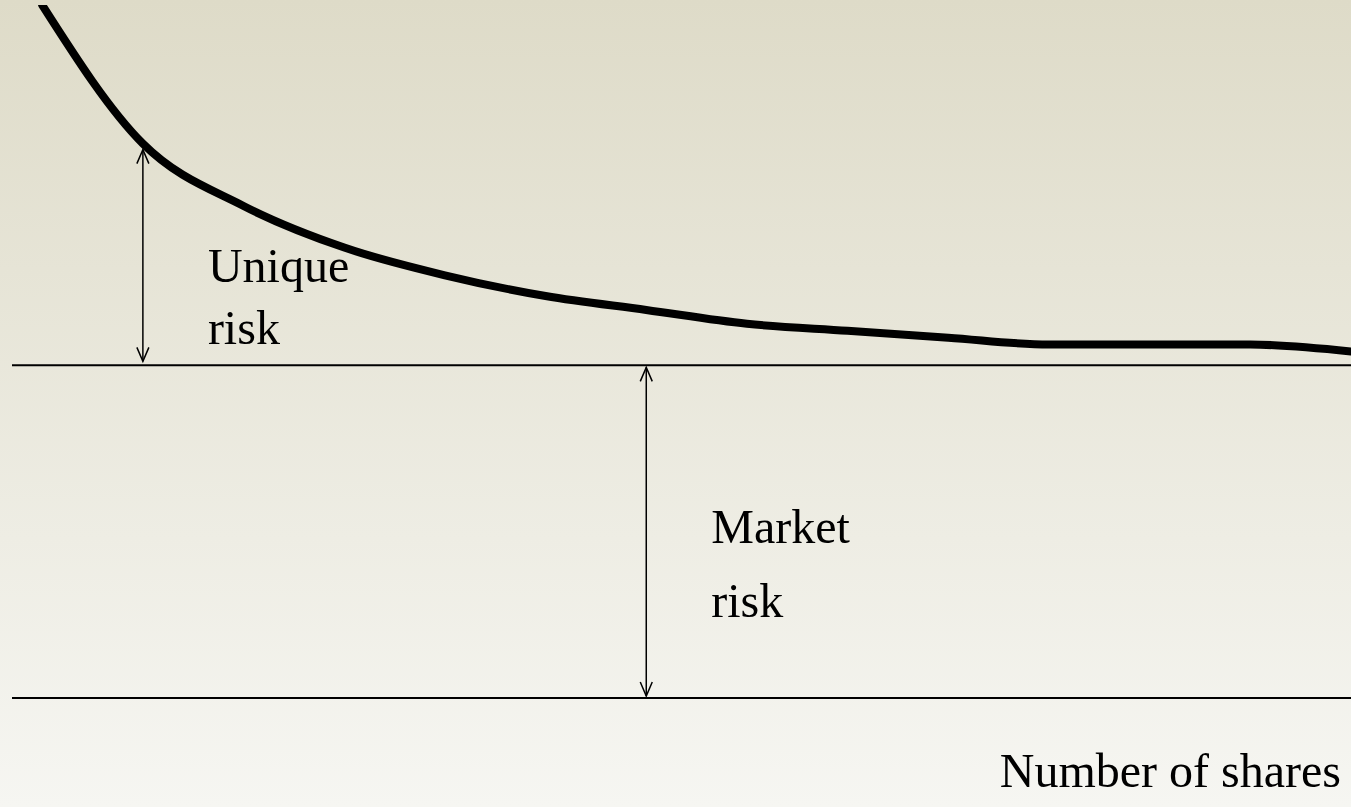  Describe the element at coordinates (781, 564) in the screenshot. I see `annotation: Market risk` at that location.